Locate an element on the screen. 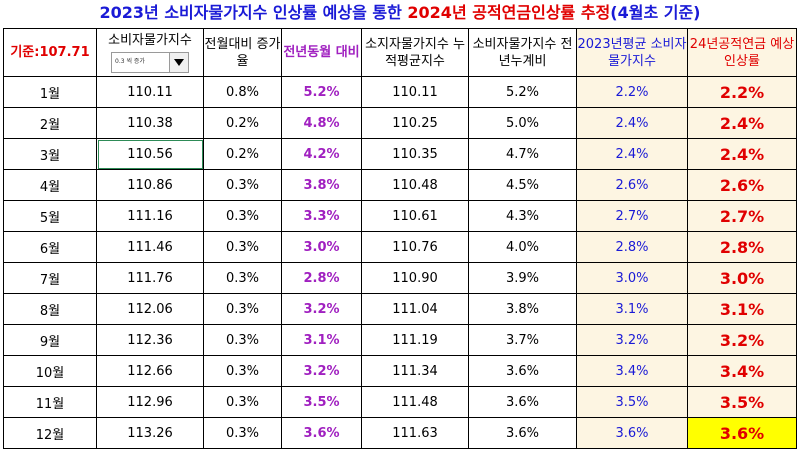 This screenshot has width=800, height=457. cell-cpi: 111.16 is located at coordinates (150, 216).